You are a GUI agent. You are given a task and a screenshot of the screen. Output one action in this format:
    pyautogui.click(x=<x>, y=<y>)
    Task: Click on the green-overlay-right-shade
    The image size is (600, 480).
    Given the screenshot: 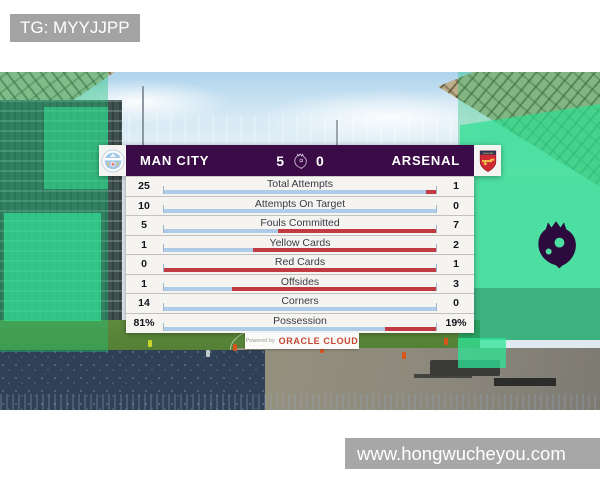 What is the action you would take?
    pyautogui.click(x=530, y=314)
    